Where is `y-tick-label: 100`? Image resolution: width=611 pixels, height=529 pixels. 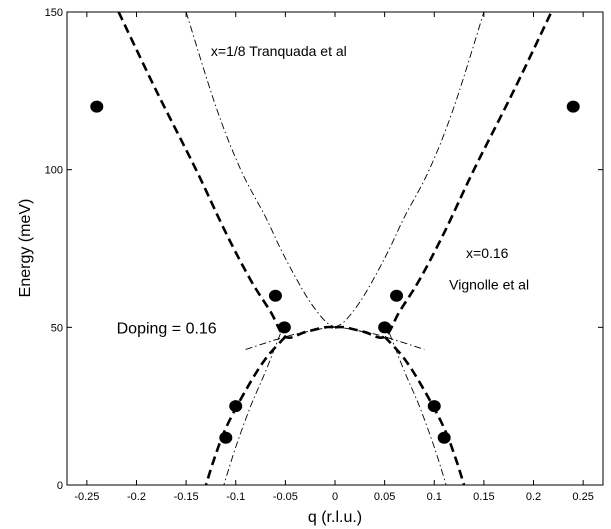
y-tick-label: 100 is located at coordinates (54, 171).